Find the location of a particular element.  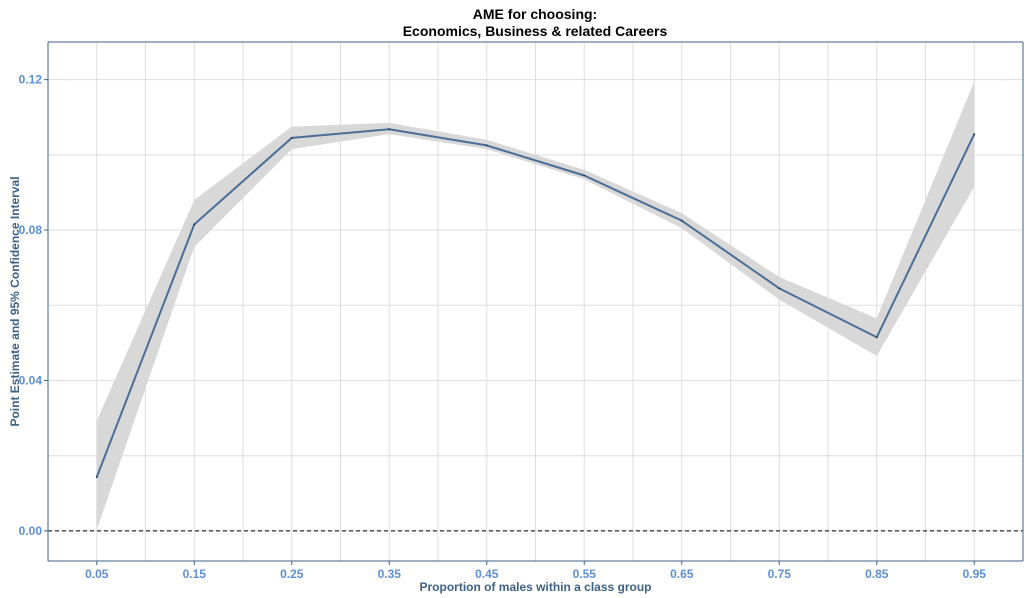

x-tick-label: 0.55 is located at coordinates (585, 574).